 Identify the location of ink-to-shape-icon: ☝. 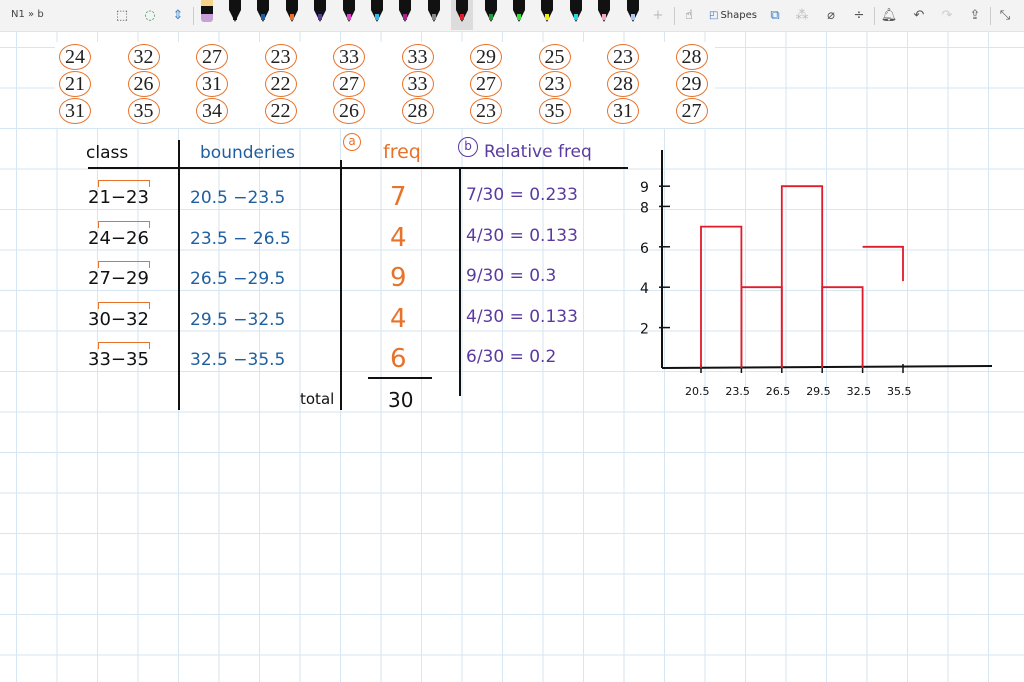
(689, 15).